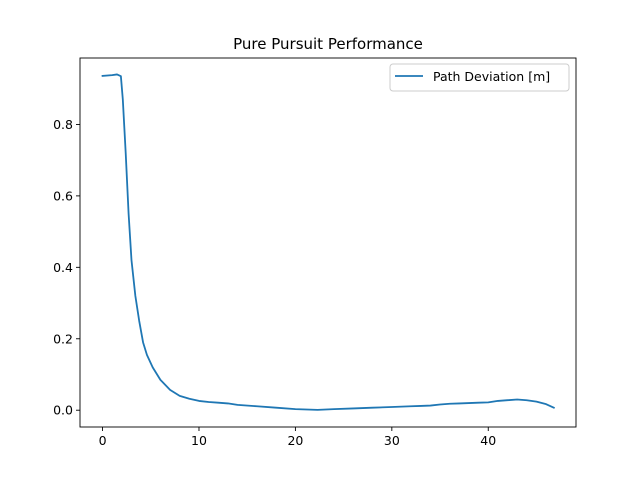 This screenshot has height=480, width=640. I want to click on x-tick-label: 10, so click(199, 440).